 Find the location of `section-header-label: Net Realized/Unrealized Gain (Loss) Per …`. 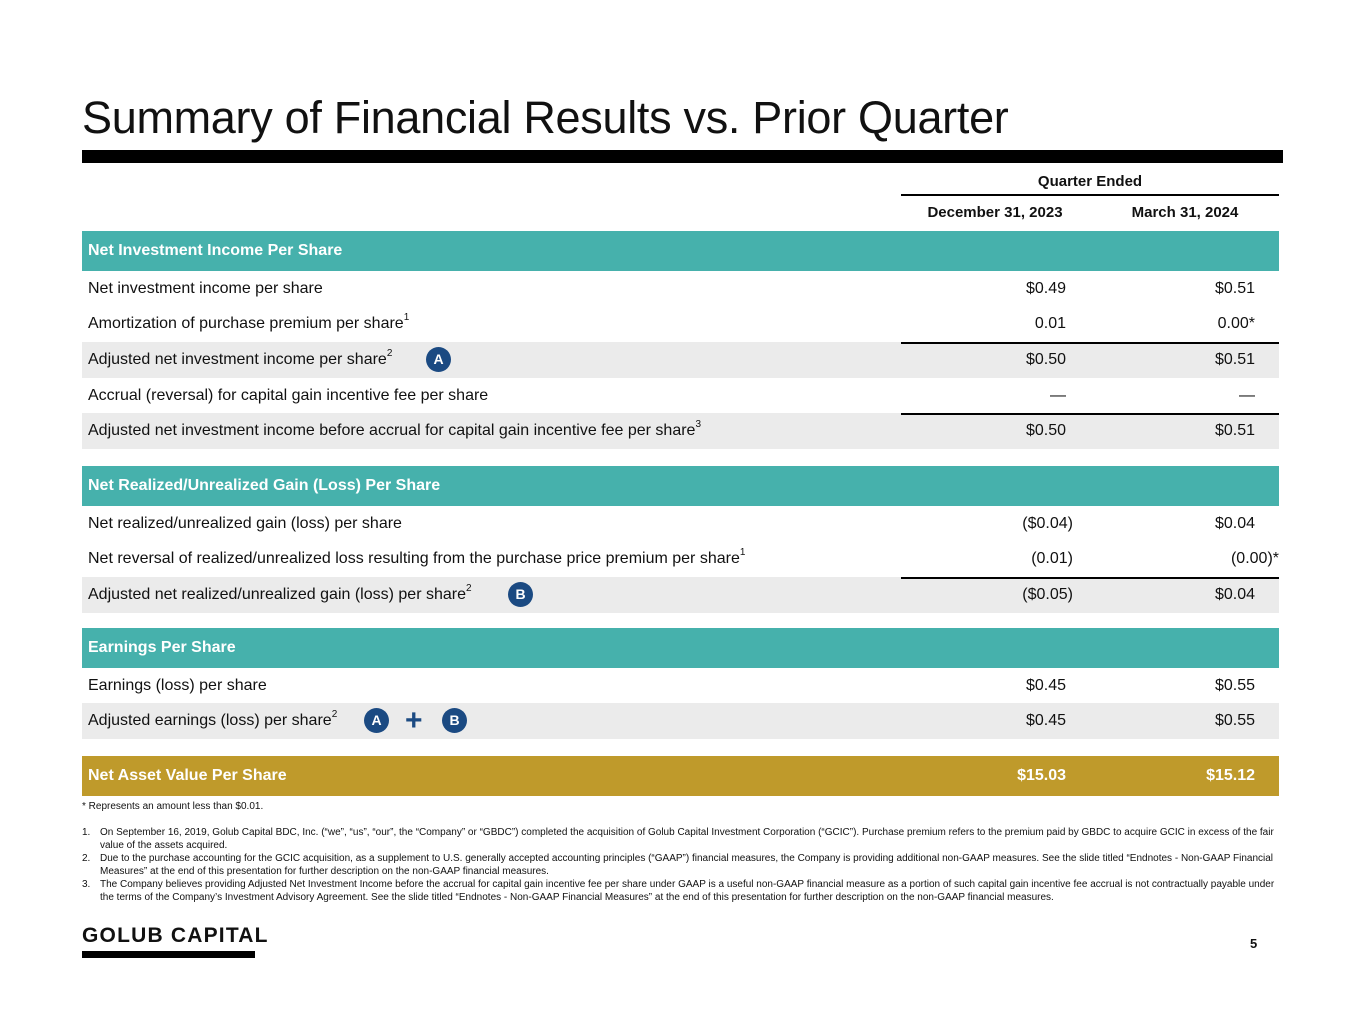

section-header-label: Net Realized/Unrealized Gain (Loss) Per … is located at coordinates (264, 485).